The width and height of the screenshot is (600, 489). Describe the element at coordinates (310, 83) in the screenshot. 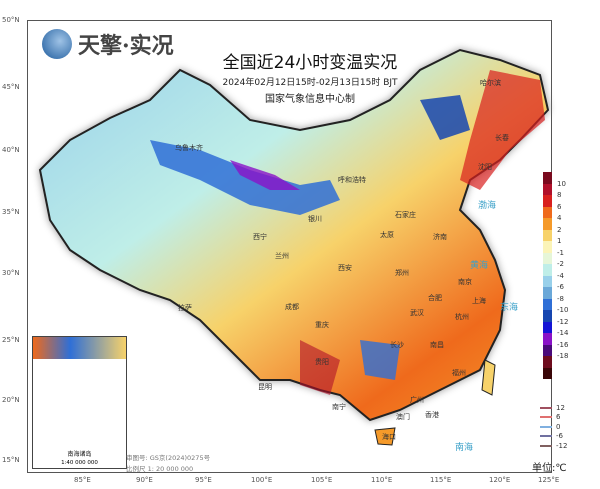

I see `map-subtitle: 2024年02月12日15时-02月13日15时 BJT` at that location.